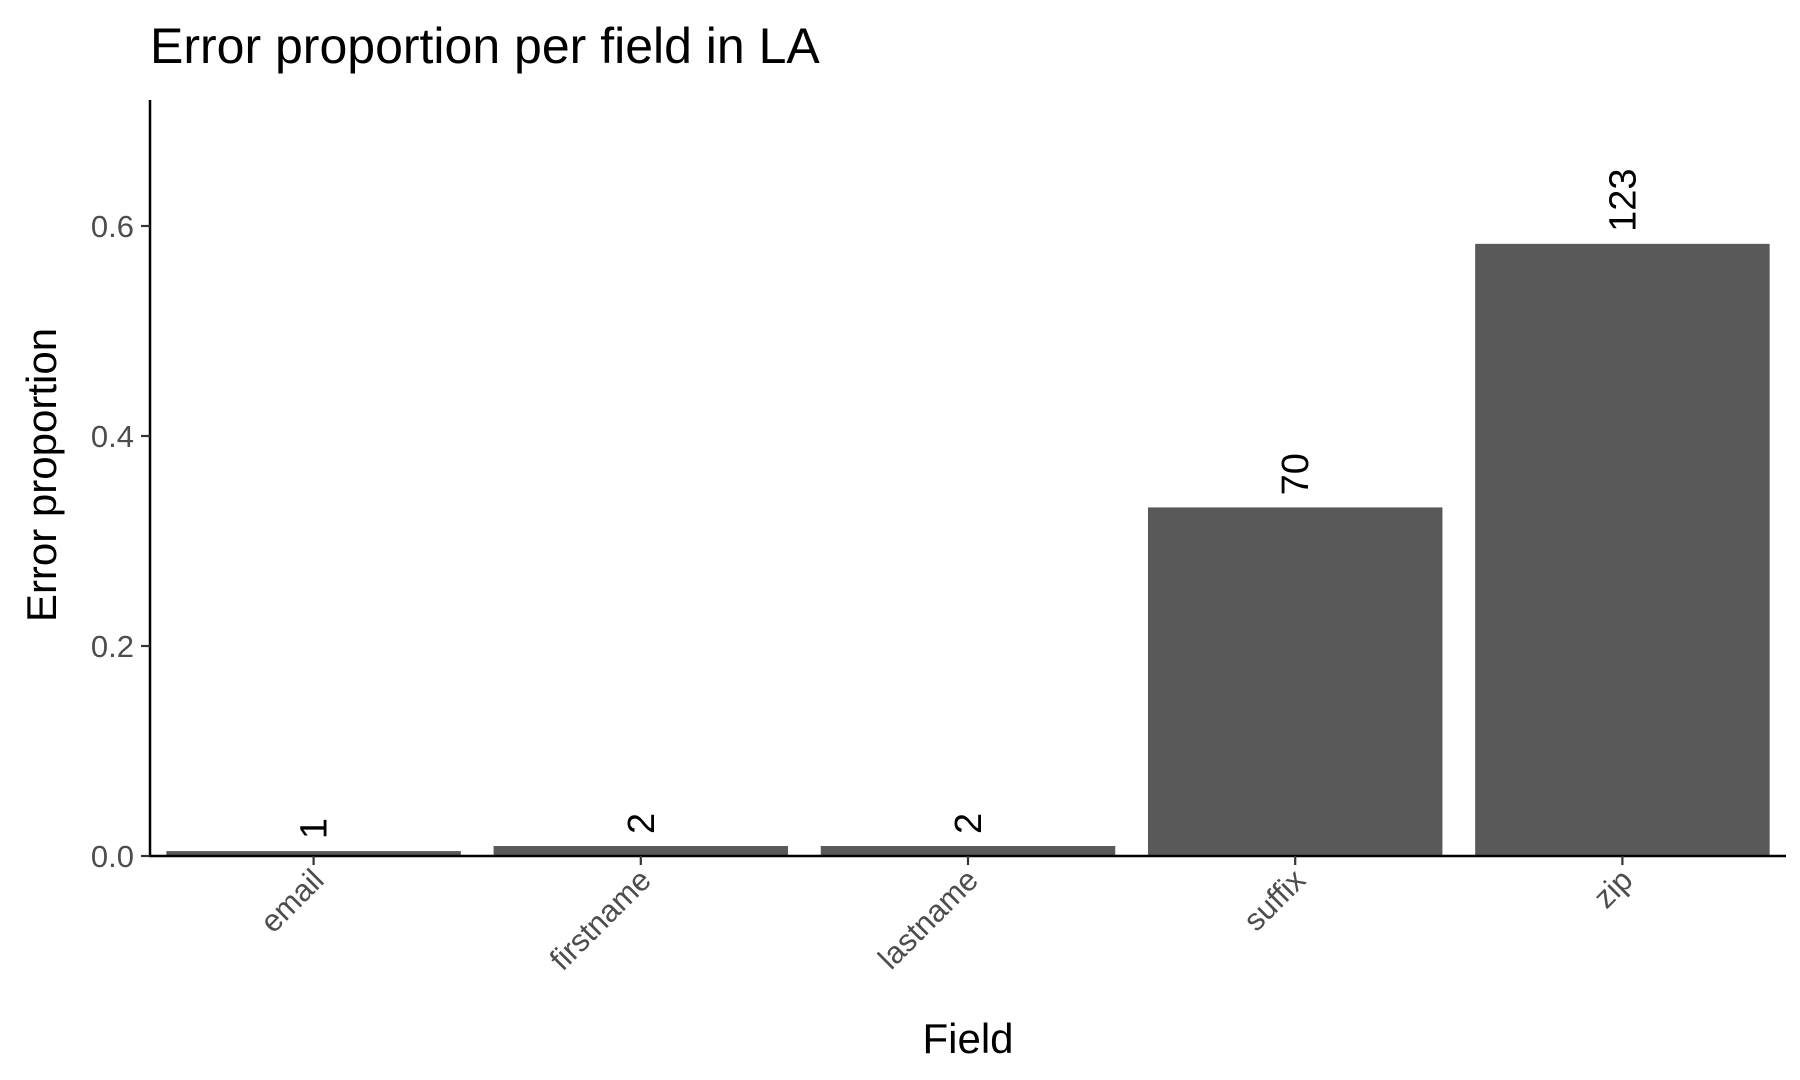  I want to click on y-axis-title: Error proportion, so click(41, 475).